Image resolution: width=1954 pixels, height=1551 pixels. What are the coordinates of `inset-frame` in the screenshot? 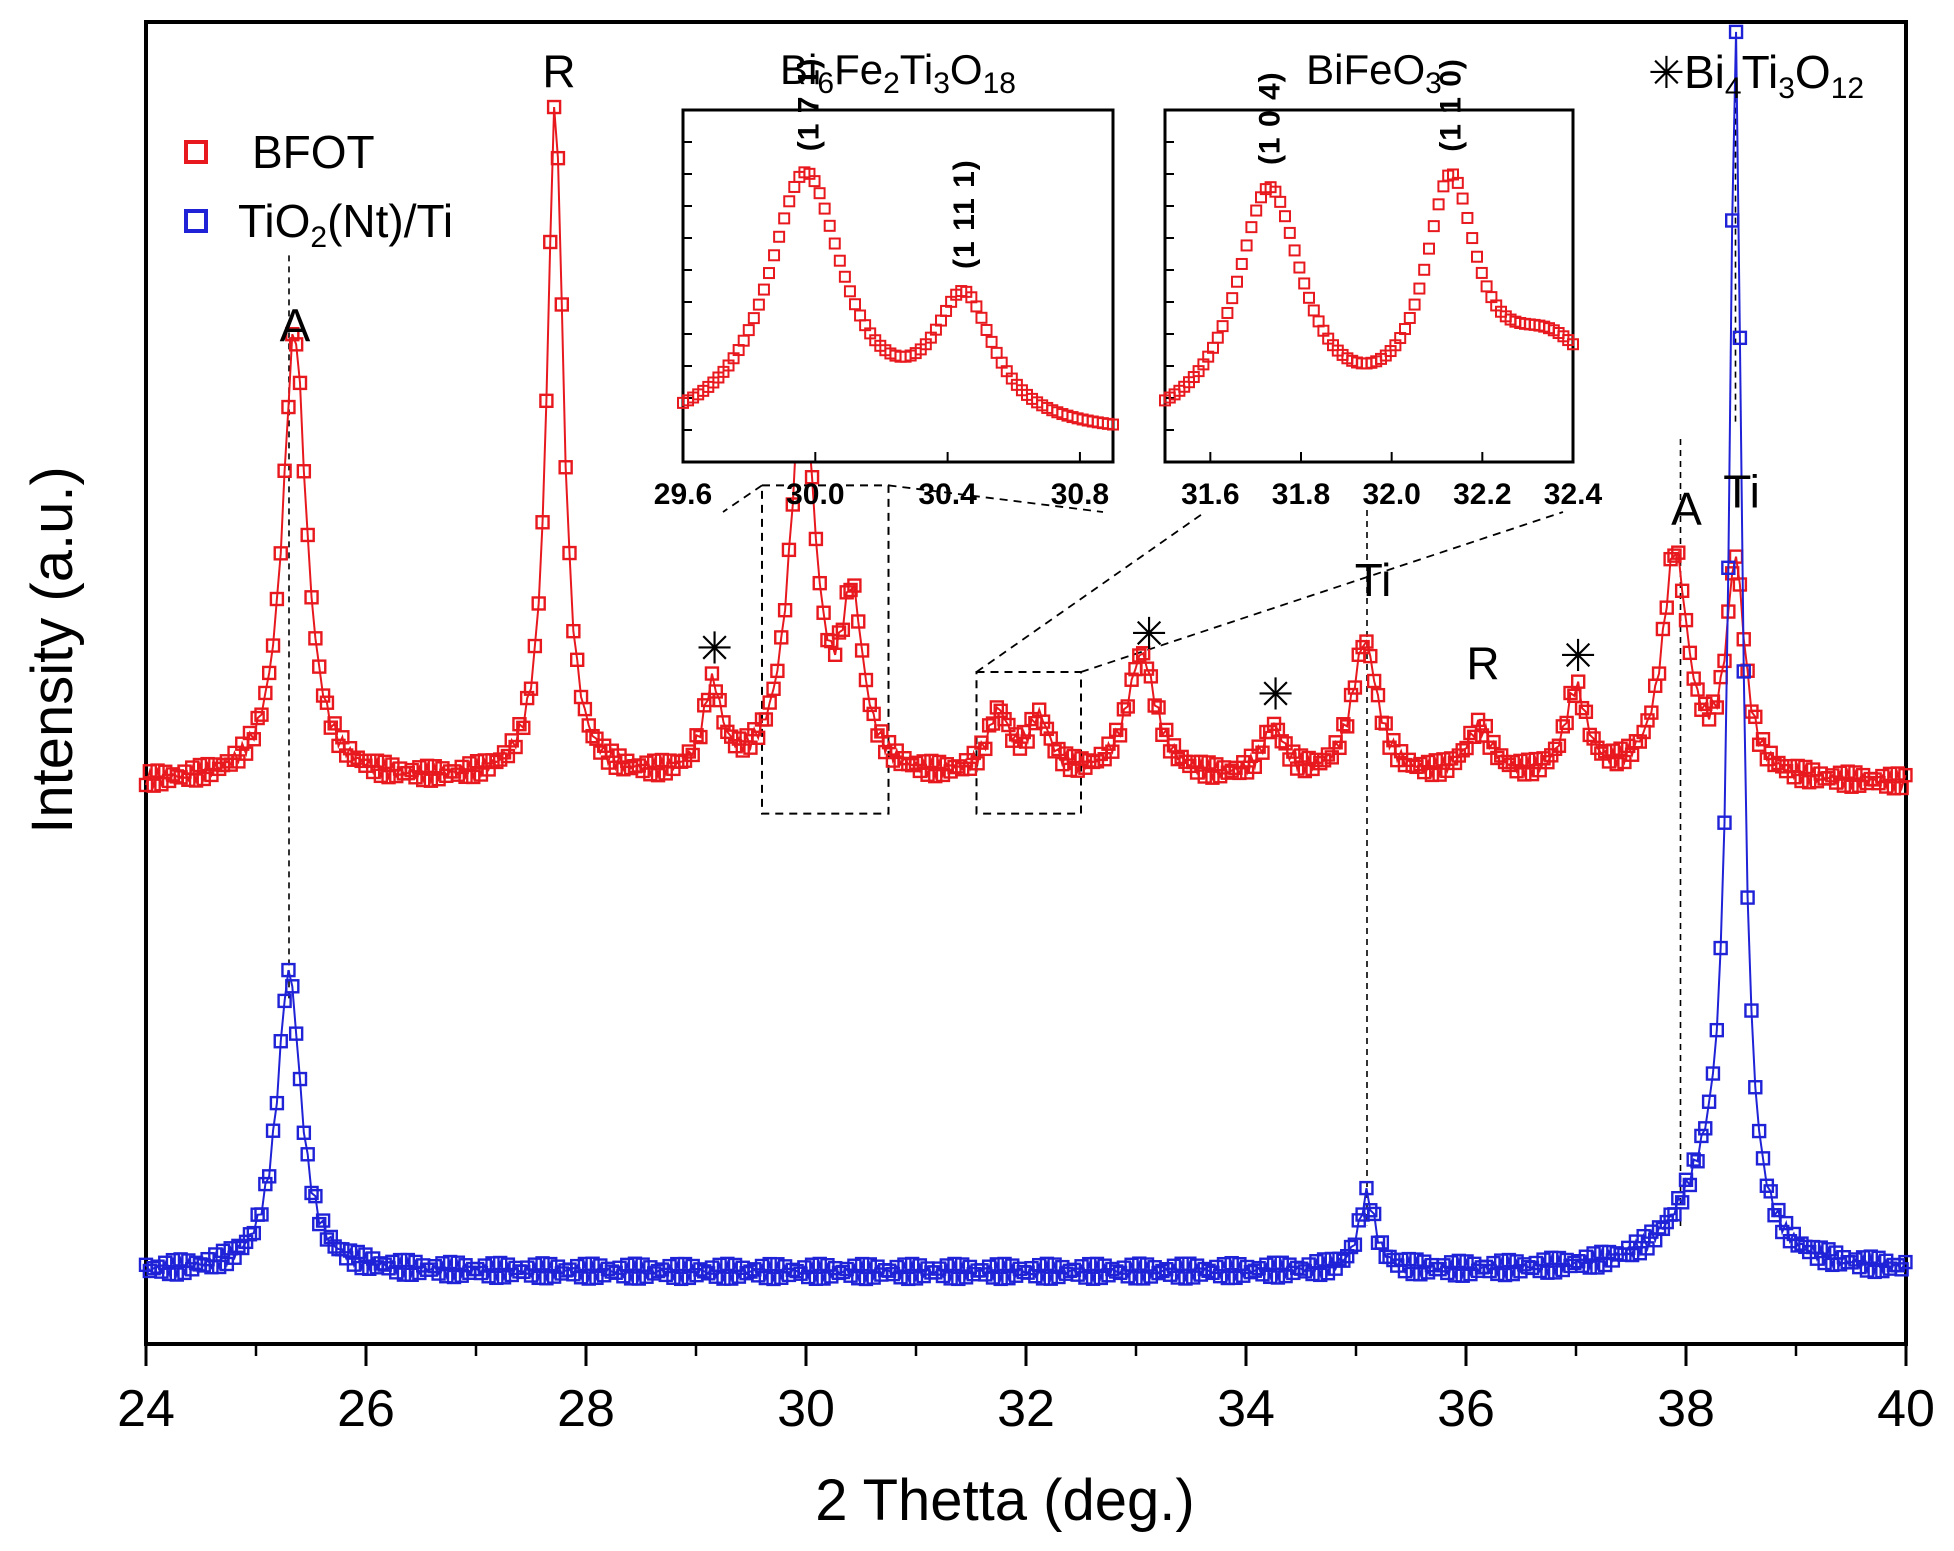 It's located at (898, 286).